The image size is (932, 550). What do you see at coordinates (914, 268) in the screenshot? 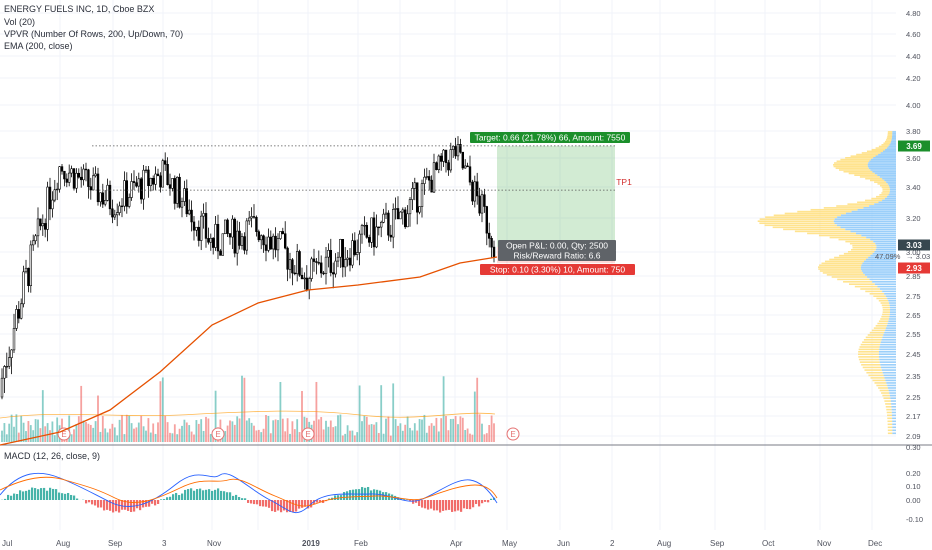
I see `price-stop-badge: 2.93` at bounding box center [914, 268].